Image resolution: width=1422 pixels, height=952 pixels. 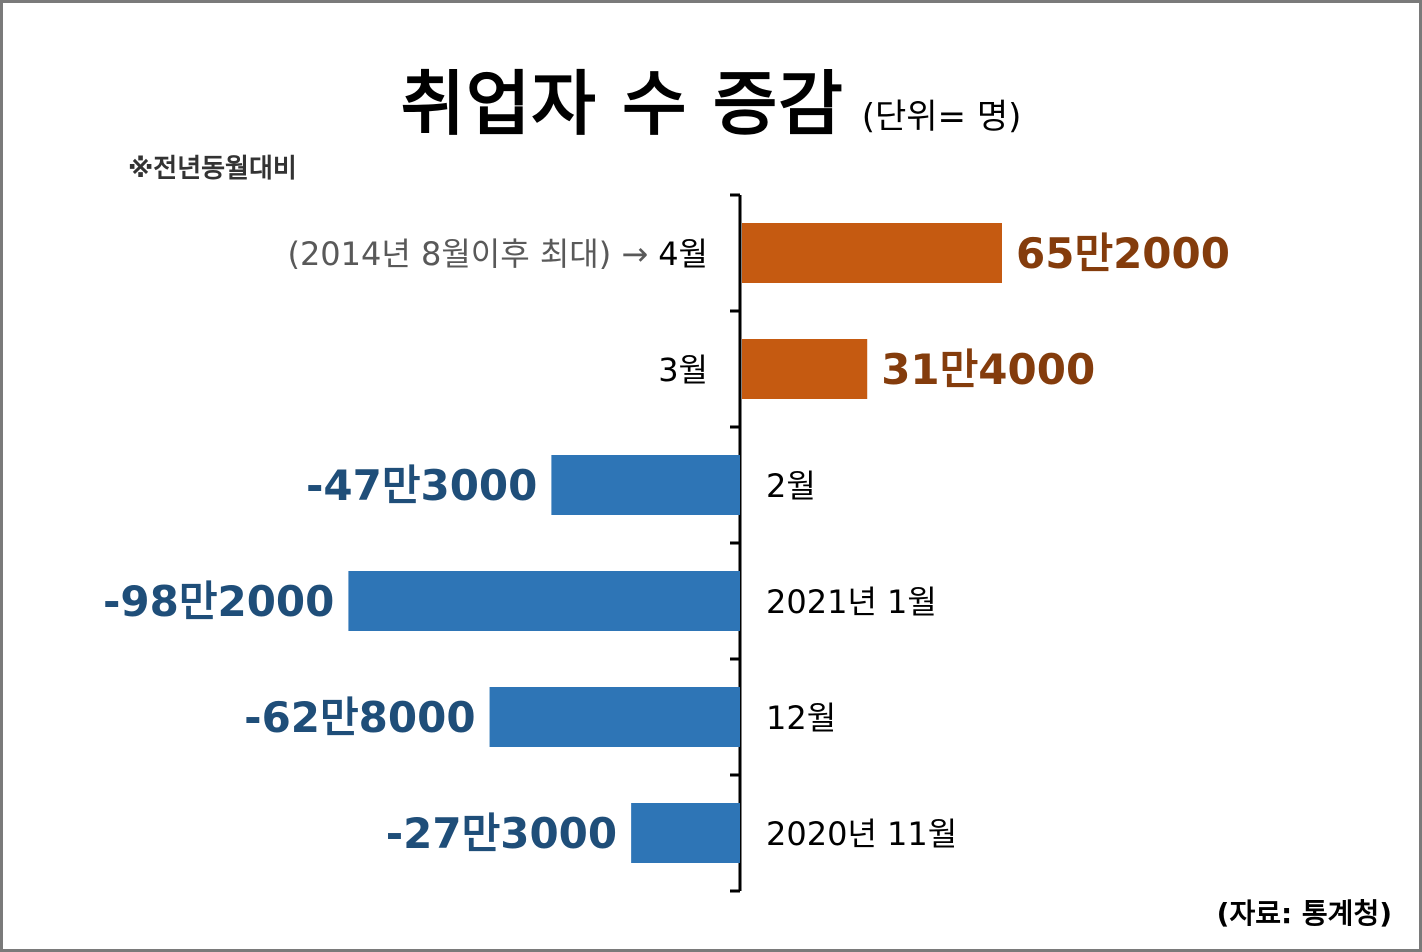 I want to click on chart-title-block: 취업자 수 증감 (단위= 명), so click(x=711, y=98).